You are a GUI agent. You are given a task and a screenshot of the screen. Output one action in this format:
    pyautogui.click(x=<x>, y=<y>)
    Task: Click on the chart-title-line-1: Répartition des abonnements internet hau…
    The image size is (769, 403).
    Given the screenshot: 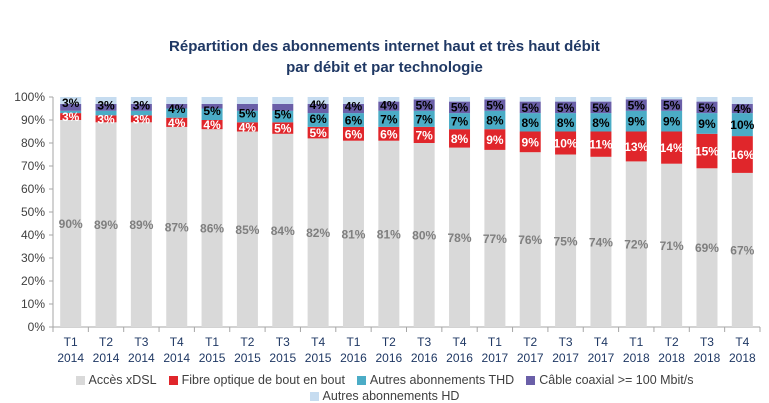 What is the action you would take?
    pyautogui.click(x=384, y=46)
    